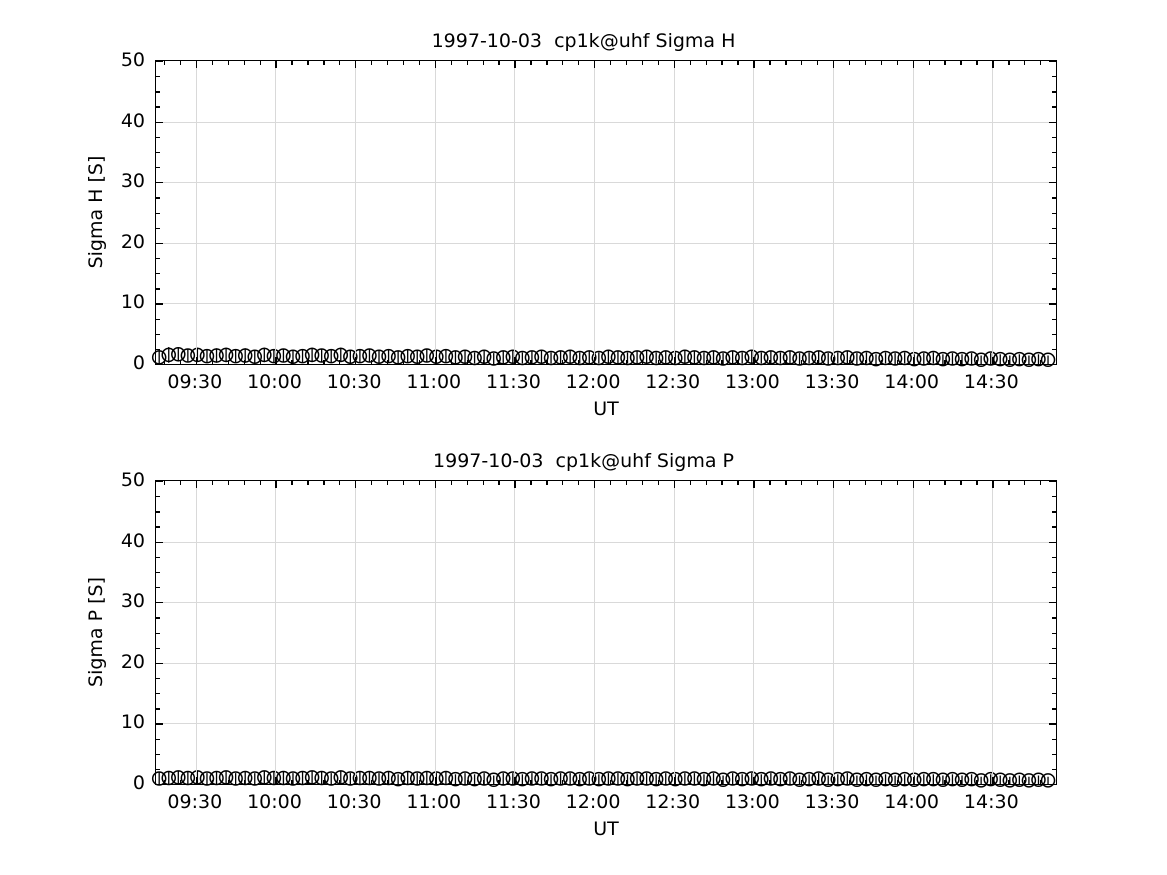  What do you see at coordinates (132, 661) in the screenshot?
I see `ytick-label: 20` at bounding box center [132, 661].